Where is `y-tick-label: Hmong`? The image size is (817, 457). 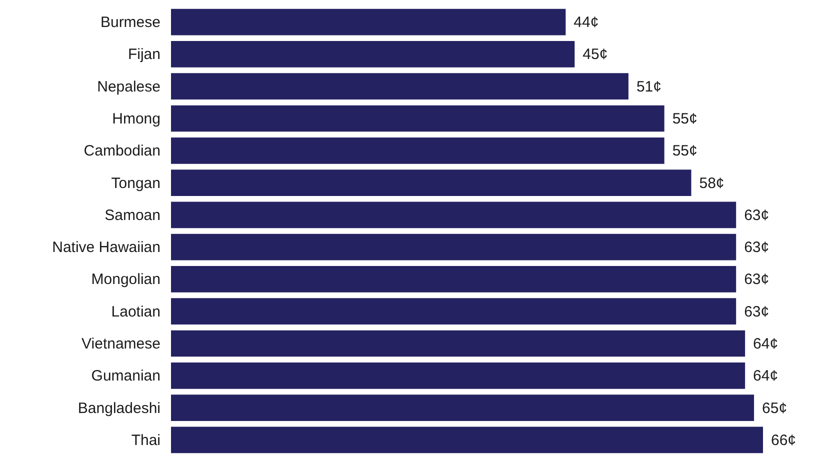
y-tick-label: Hmong is located at coordinates (136, 119).